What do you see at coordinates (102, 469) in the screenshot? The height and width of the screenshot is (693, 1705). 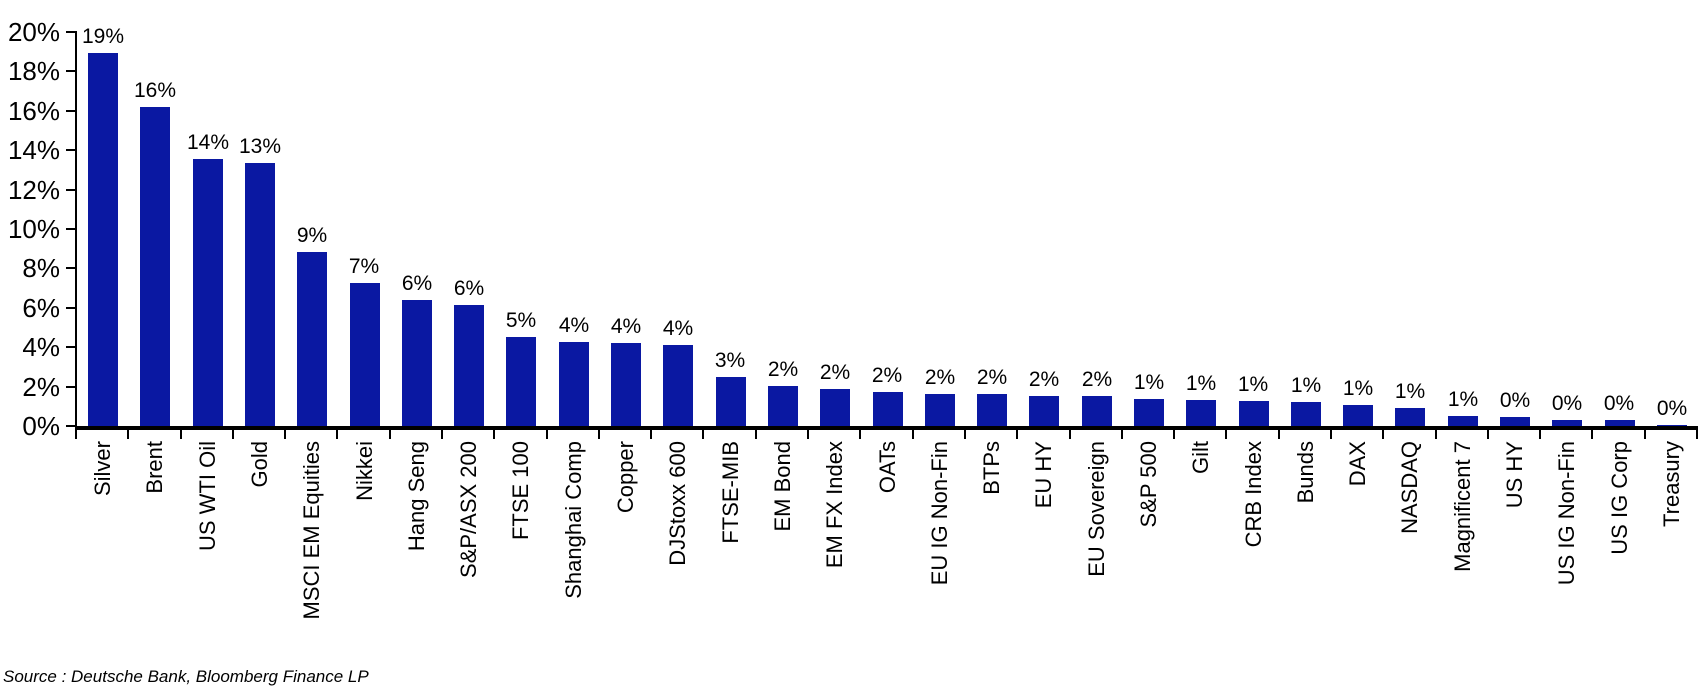 I see `category-label-silver: Silver` at bounding box center [102, 469].